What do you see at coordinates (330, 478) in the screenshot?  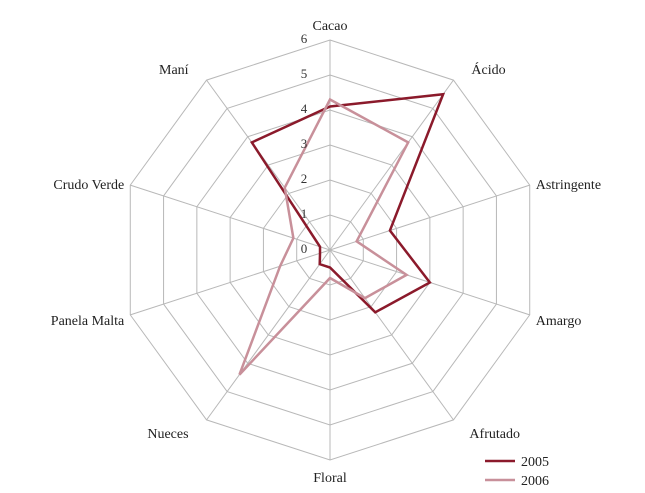 I see `category-label-5: Floral` at bounding box center [330, 478].